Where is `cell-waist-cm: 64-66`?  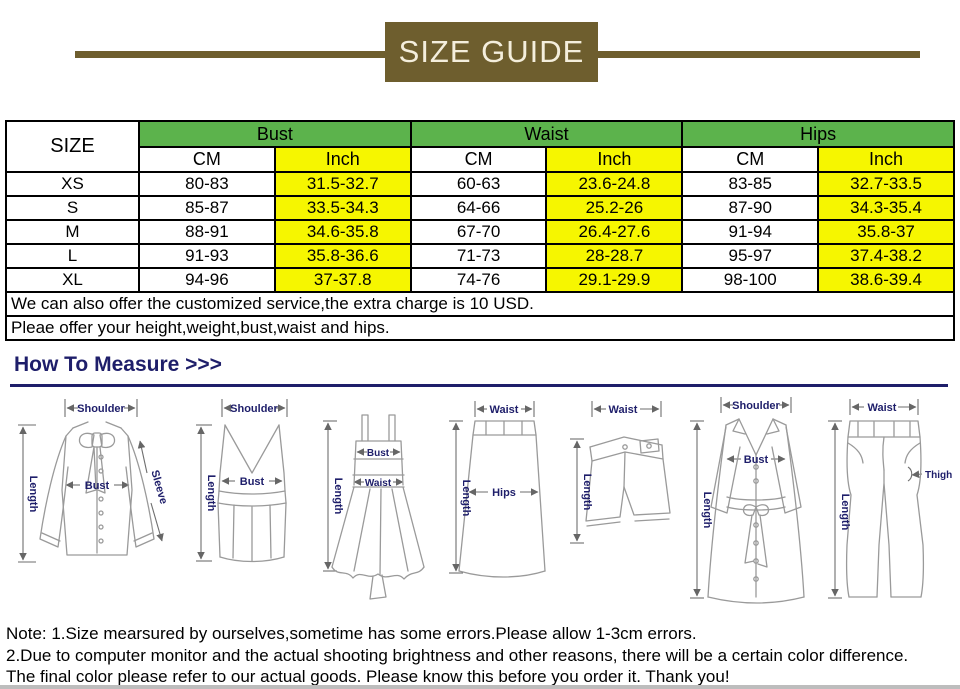 cell-waist-cm: 64-66 is located at coordinates (478, 208).